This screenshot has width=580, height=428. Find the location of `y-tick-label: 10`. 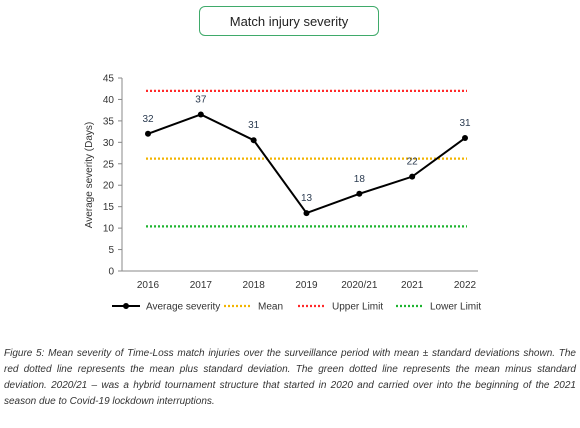

y-tick-label: 10 is located at coordinates (109, 229).